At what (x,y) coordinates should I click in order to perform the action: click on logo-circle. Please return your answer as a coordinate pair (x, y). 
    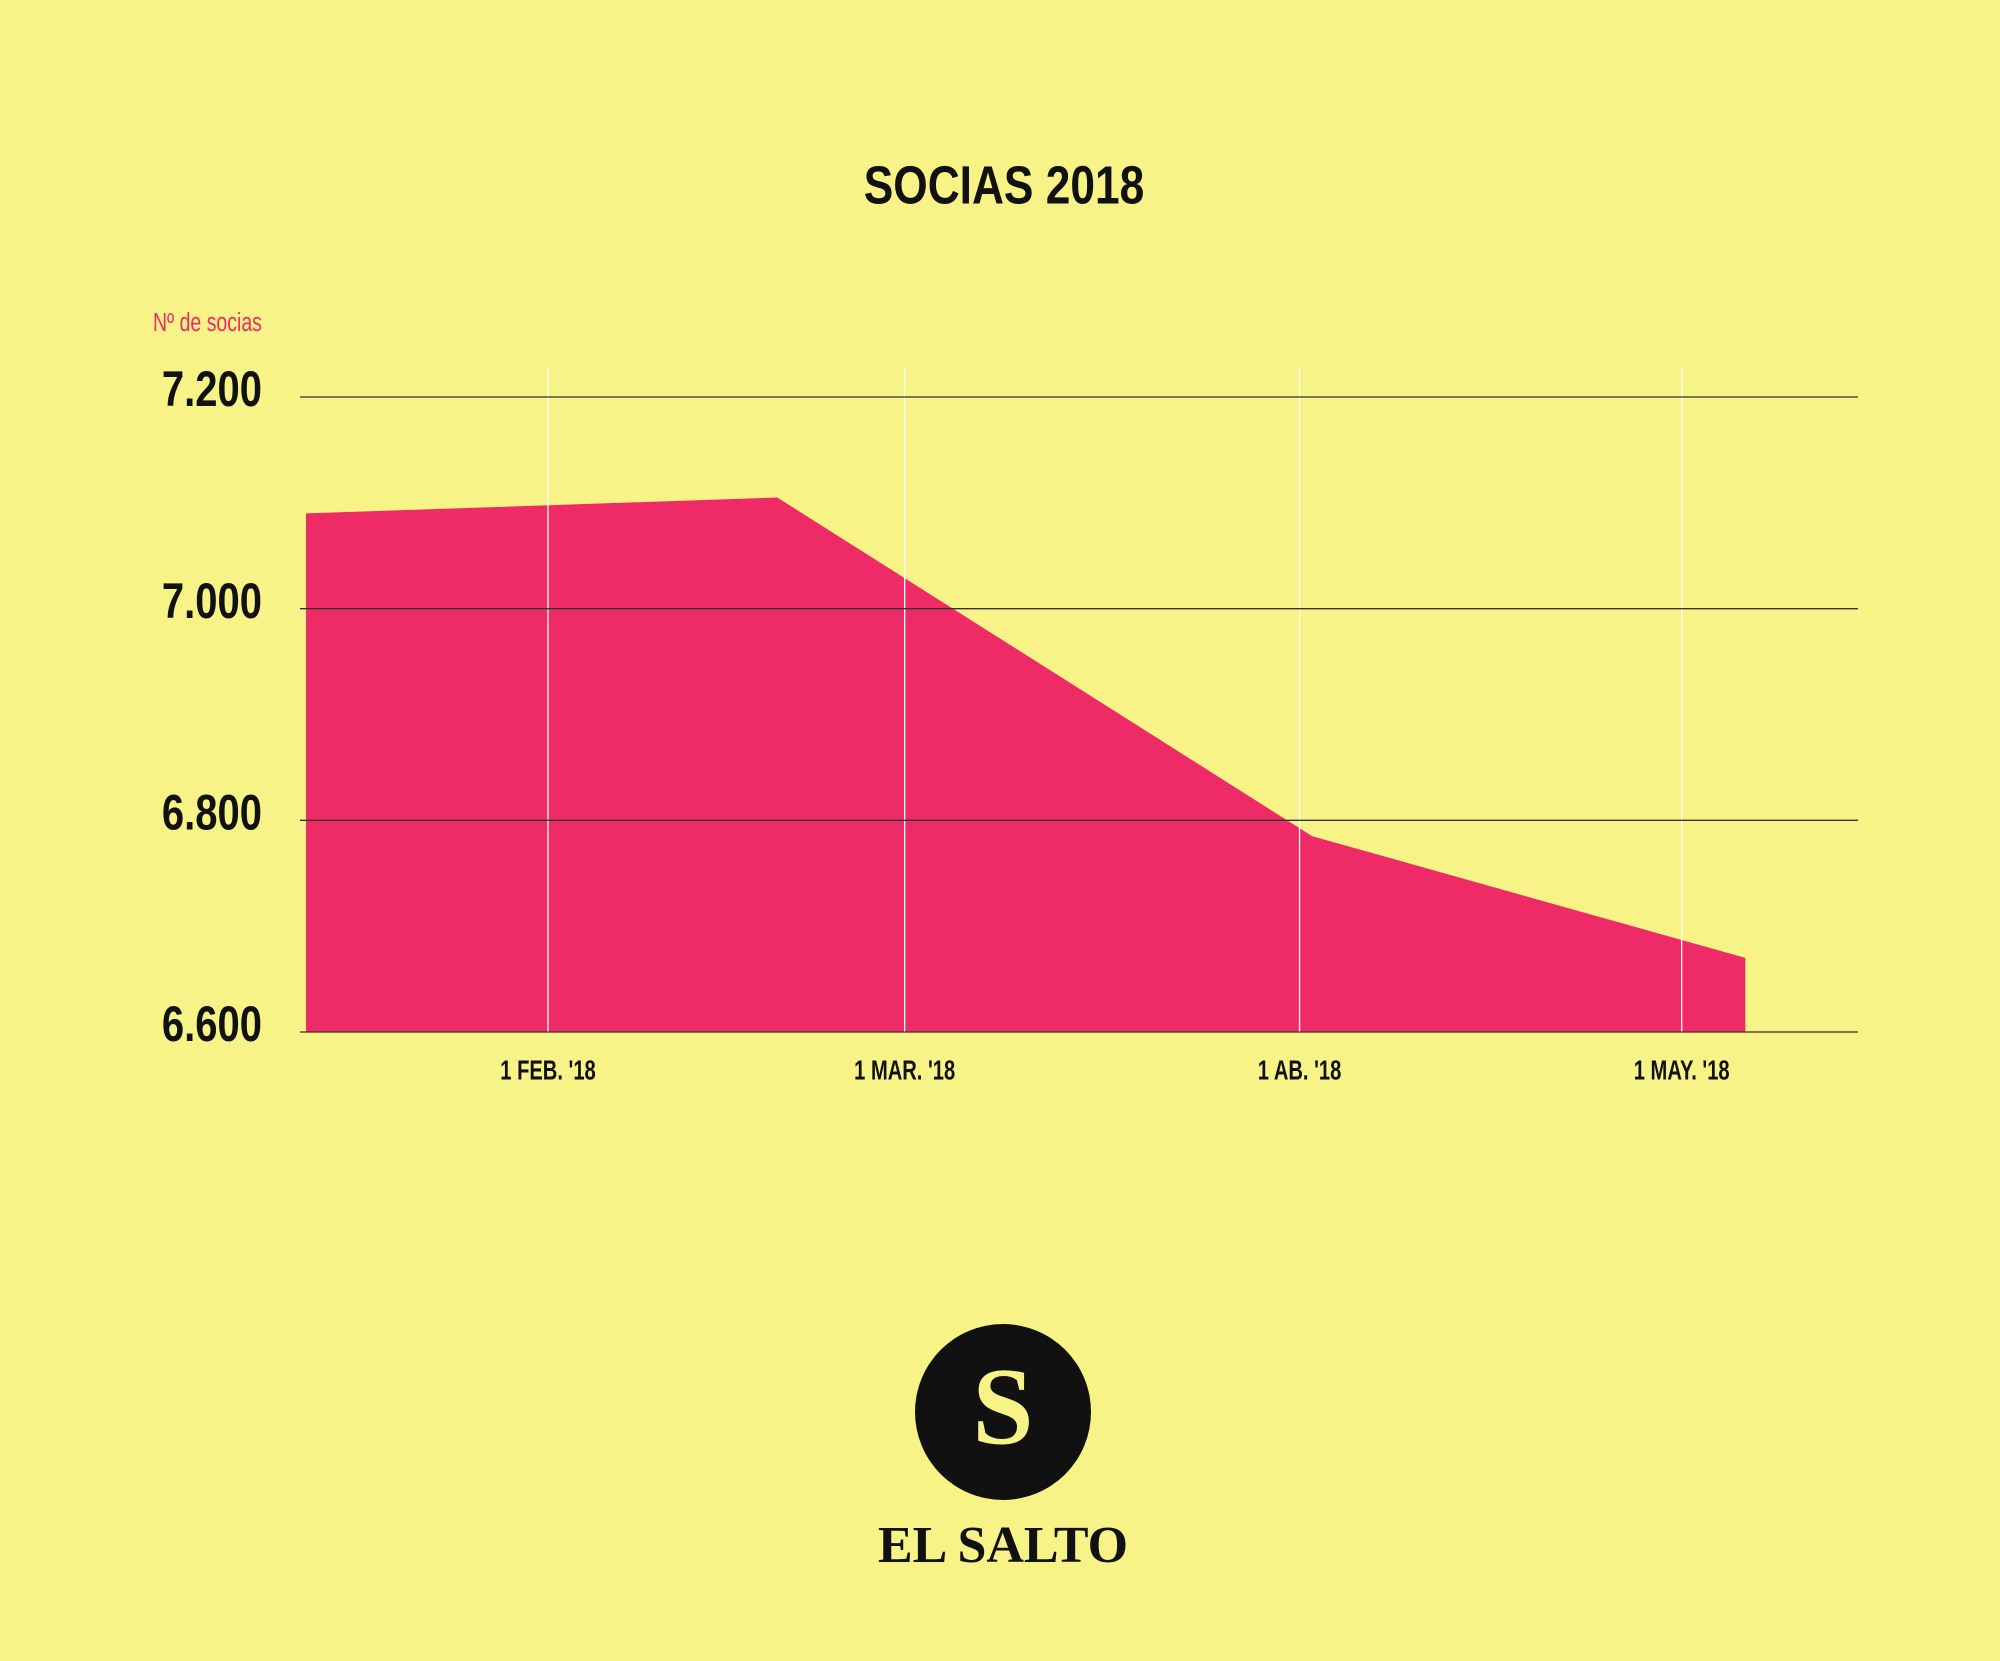
    Looking at the image, I should click on (1003, 1412).